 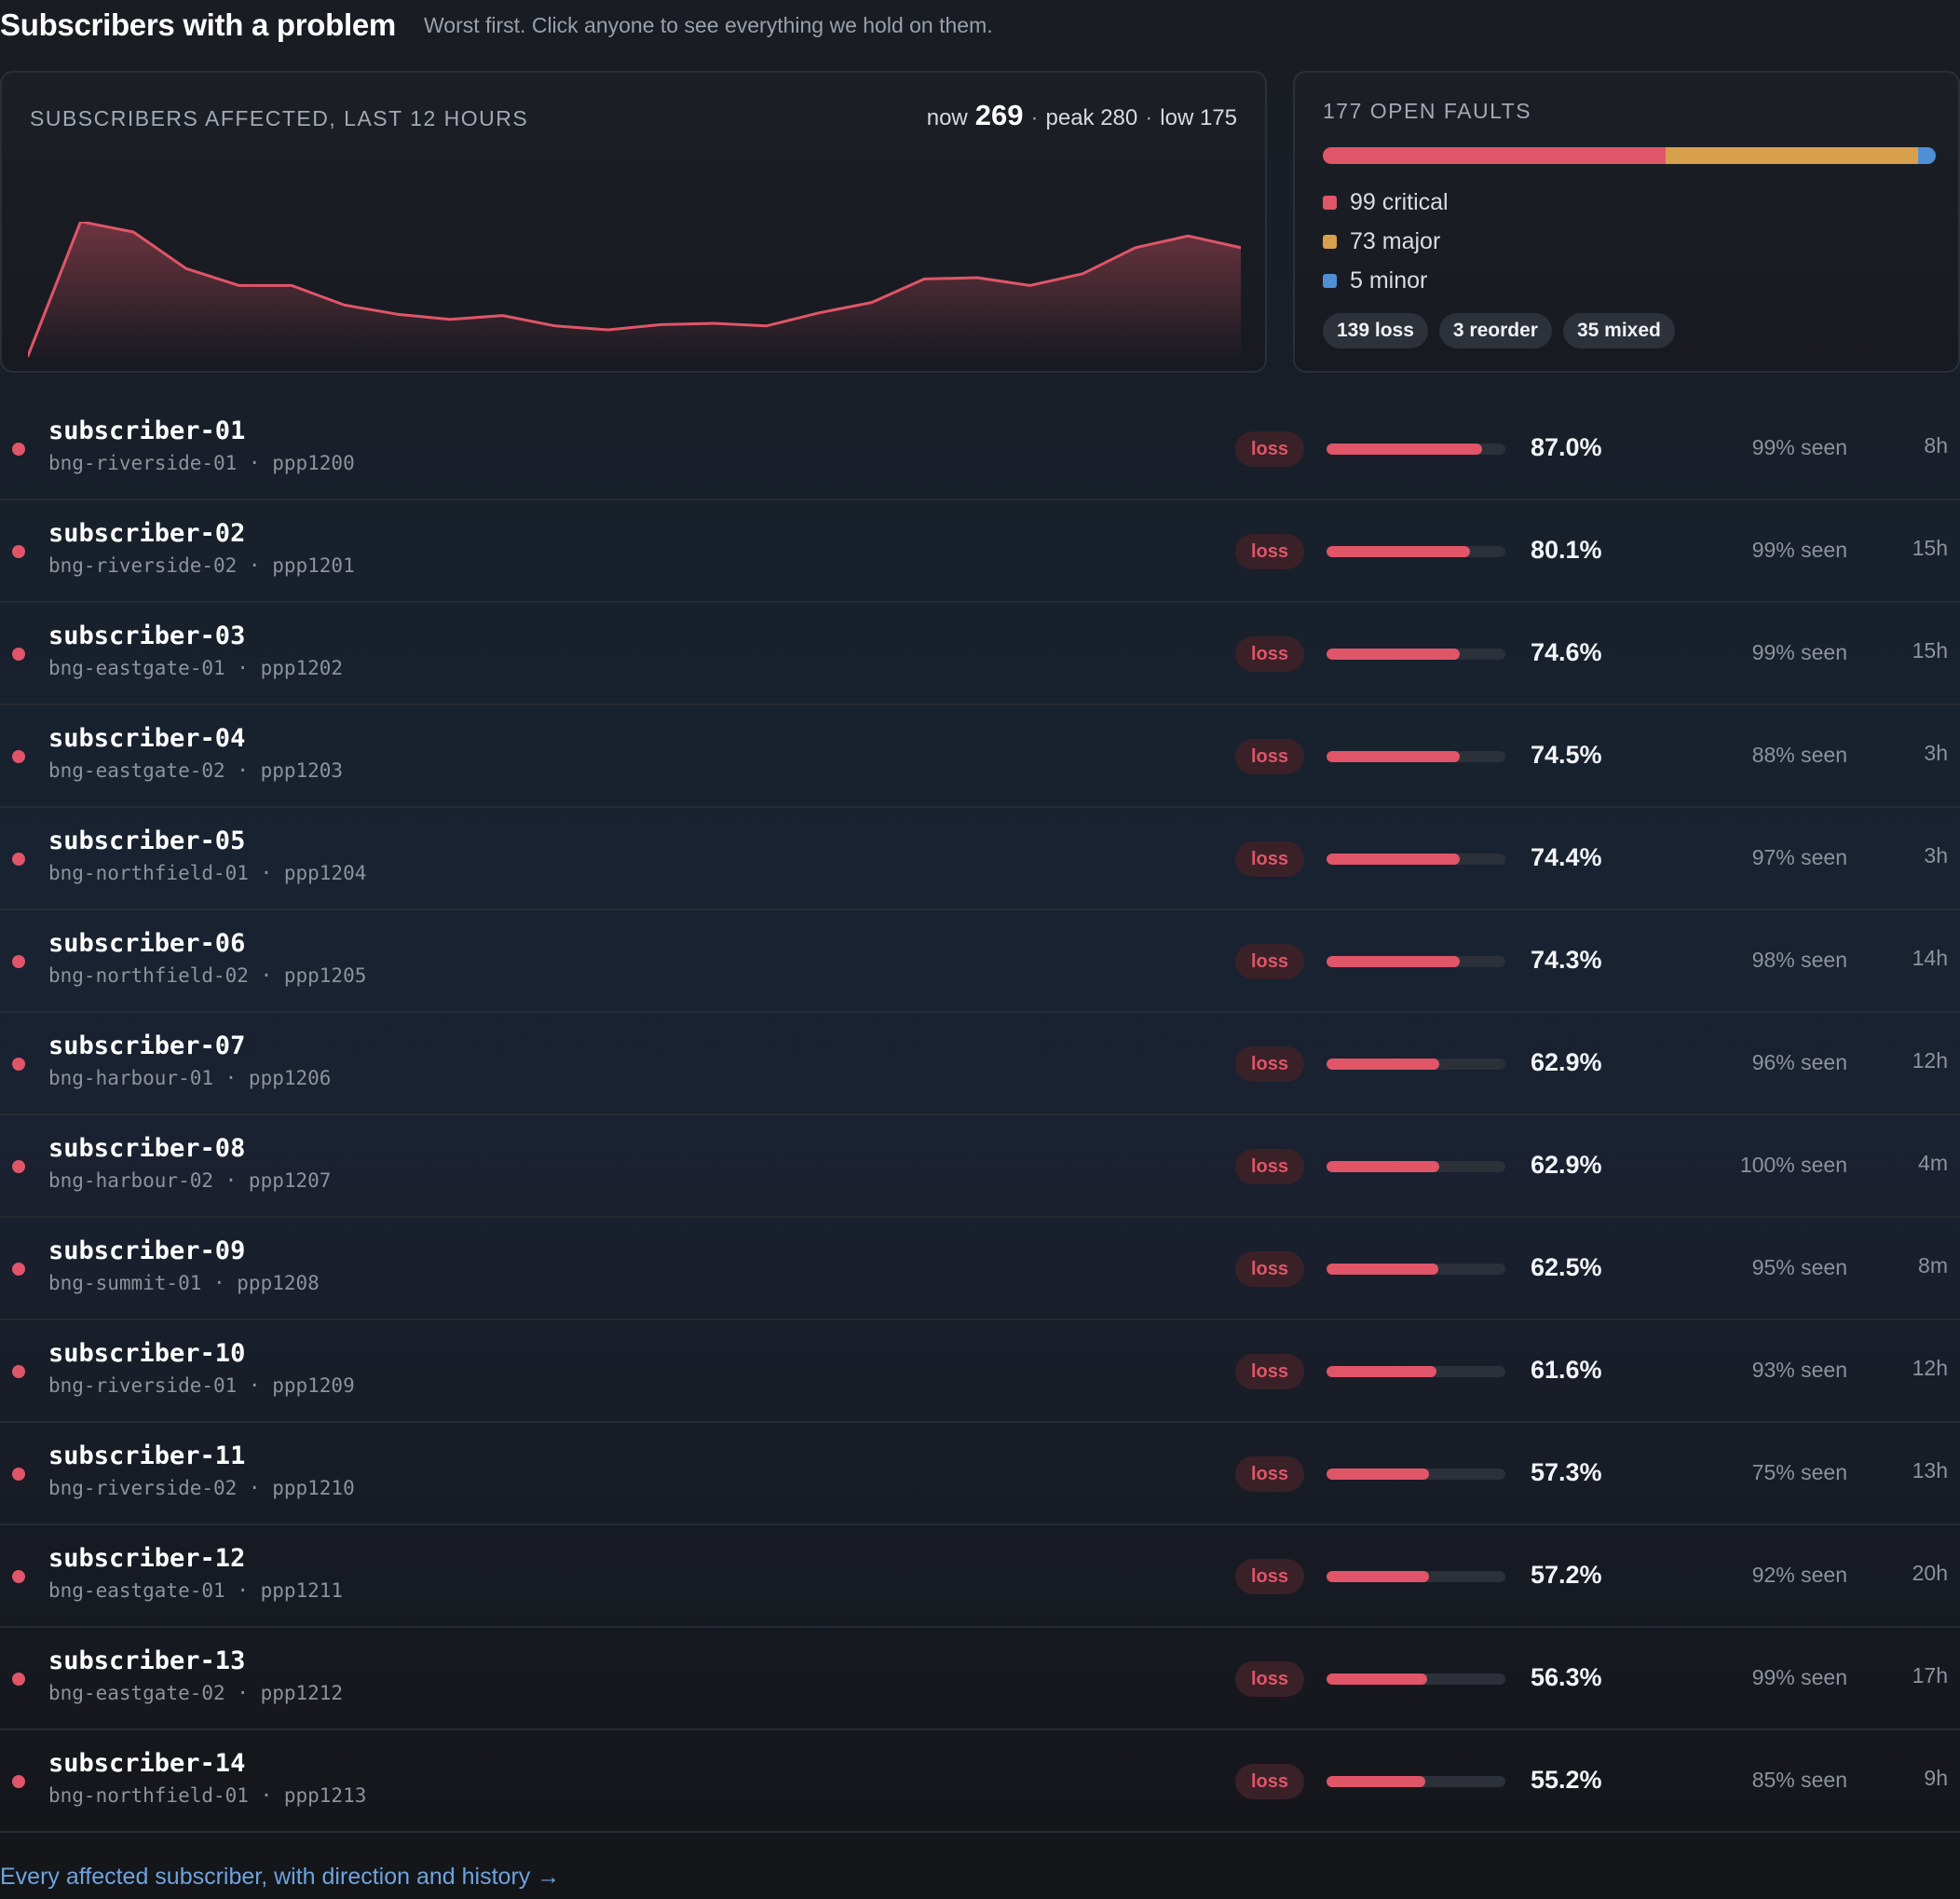 What do you see at coordinates (147, 636) in the screenshot?
I see `subscriber-name: subscriber-03` at bounding box center [147, 636].